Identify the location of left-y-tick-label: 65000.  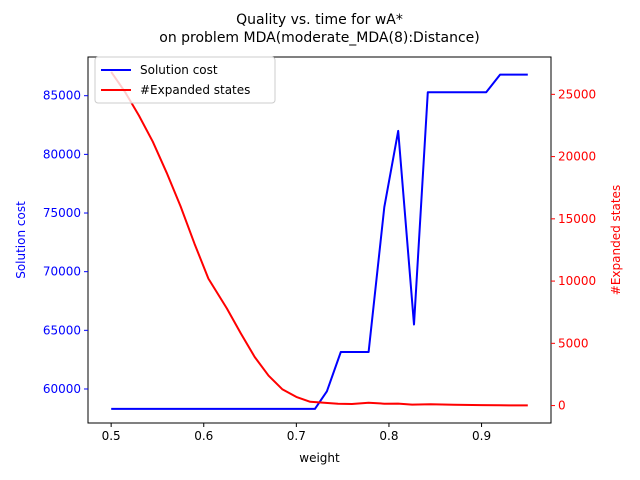
(62, 330).